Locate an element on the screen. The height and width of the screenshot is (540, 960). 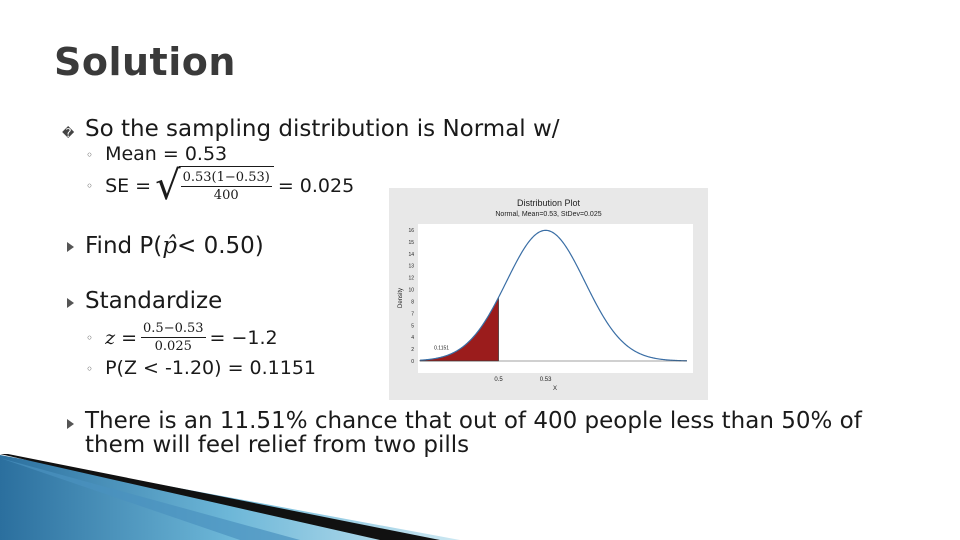
prob-line: ◦ P(Z < -1.20) = 0.1151 is located at coordinates (201, 368).